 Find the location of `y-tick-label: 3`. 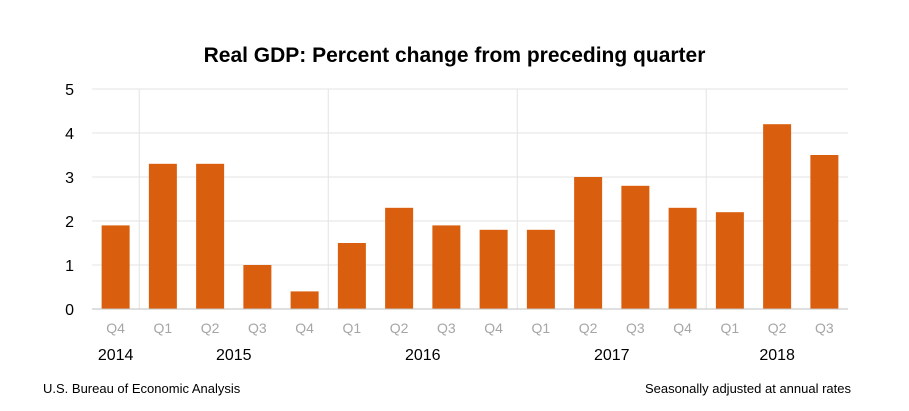

y-tick-label: 3 is located at coordinates (69, 178).